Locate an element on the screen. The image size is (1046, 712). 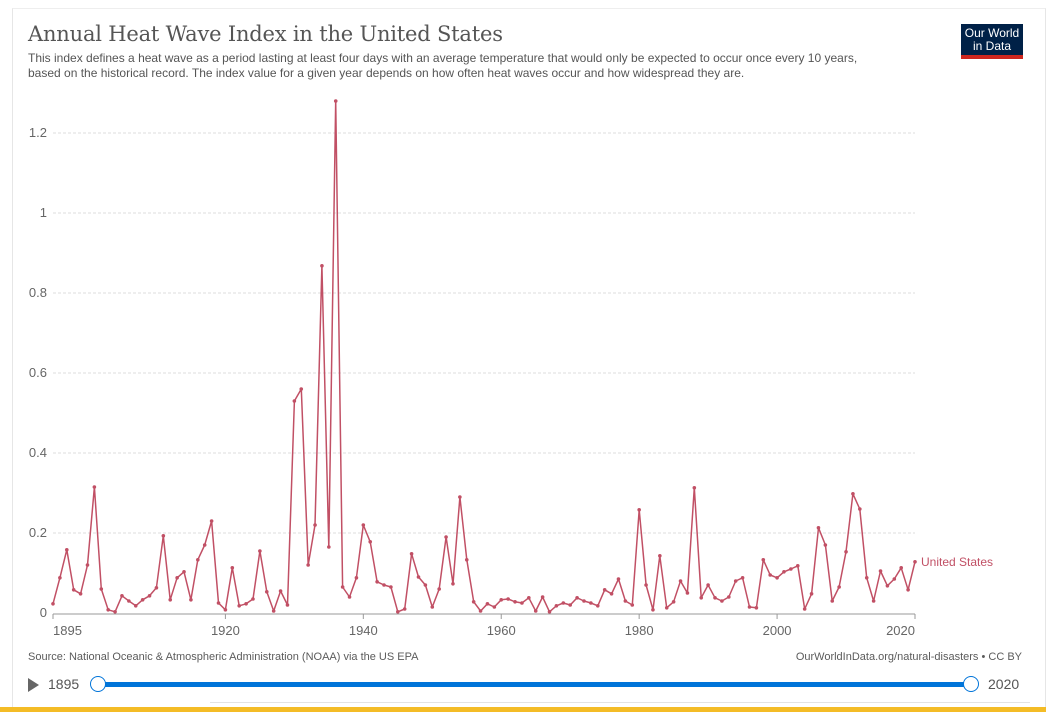
data-point-2003 is located at coordinates (797, 566).